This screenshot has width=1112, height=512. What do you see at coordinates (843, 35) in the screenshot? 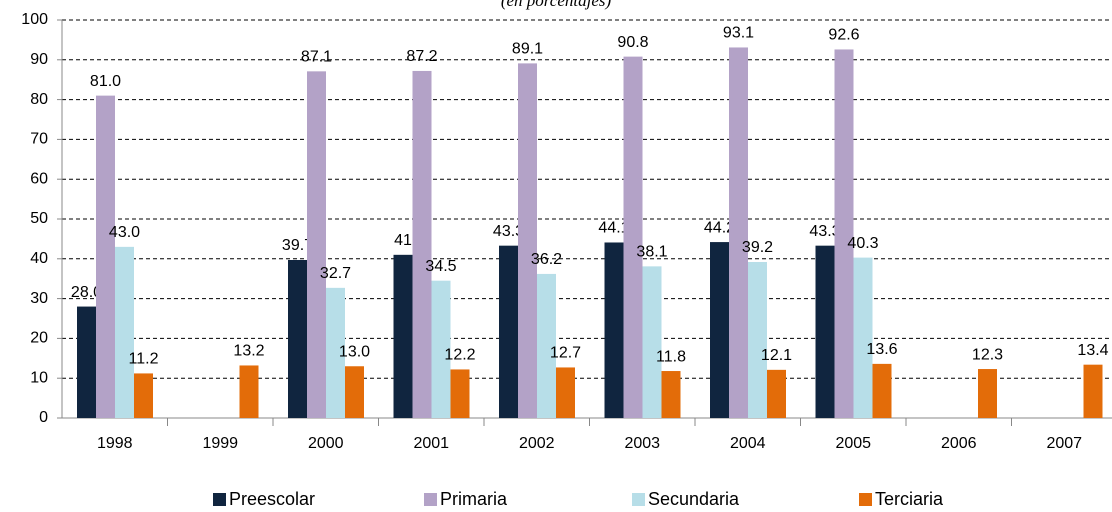
I see `data-label: 92.6` at bounding box center [843, 35].